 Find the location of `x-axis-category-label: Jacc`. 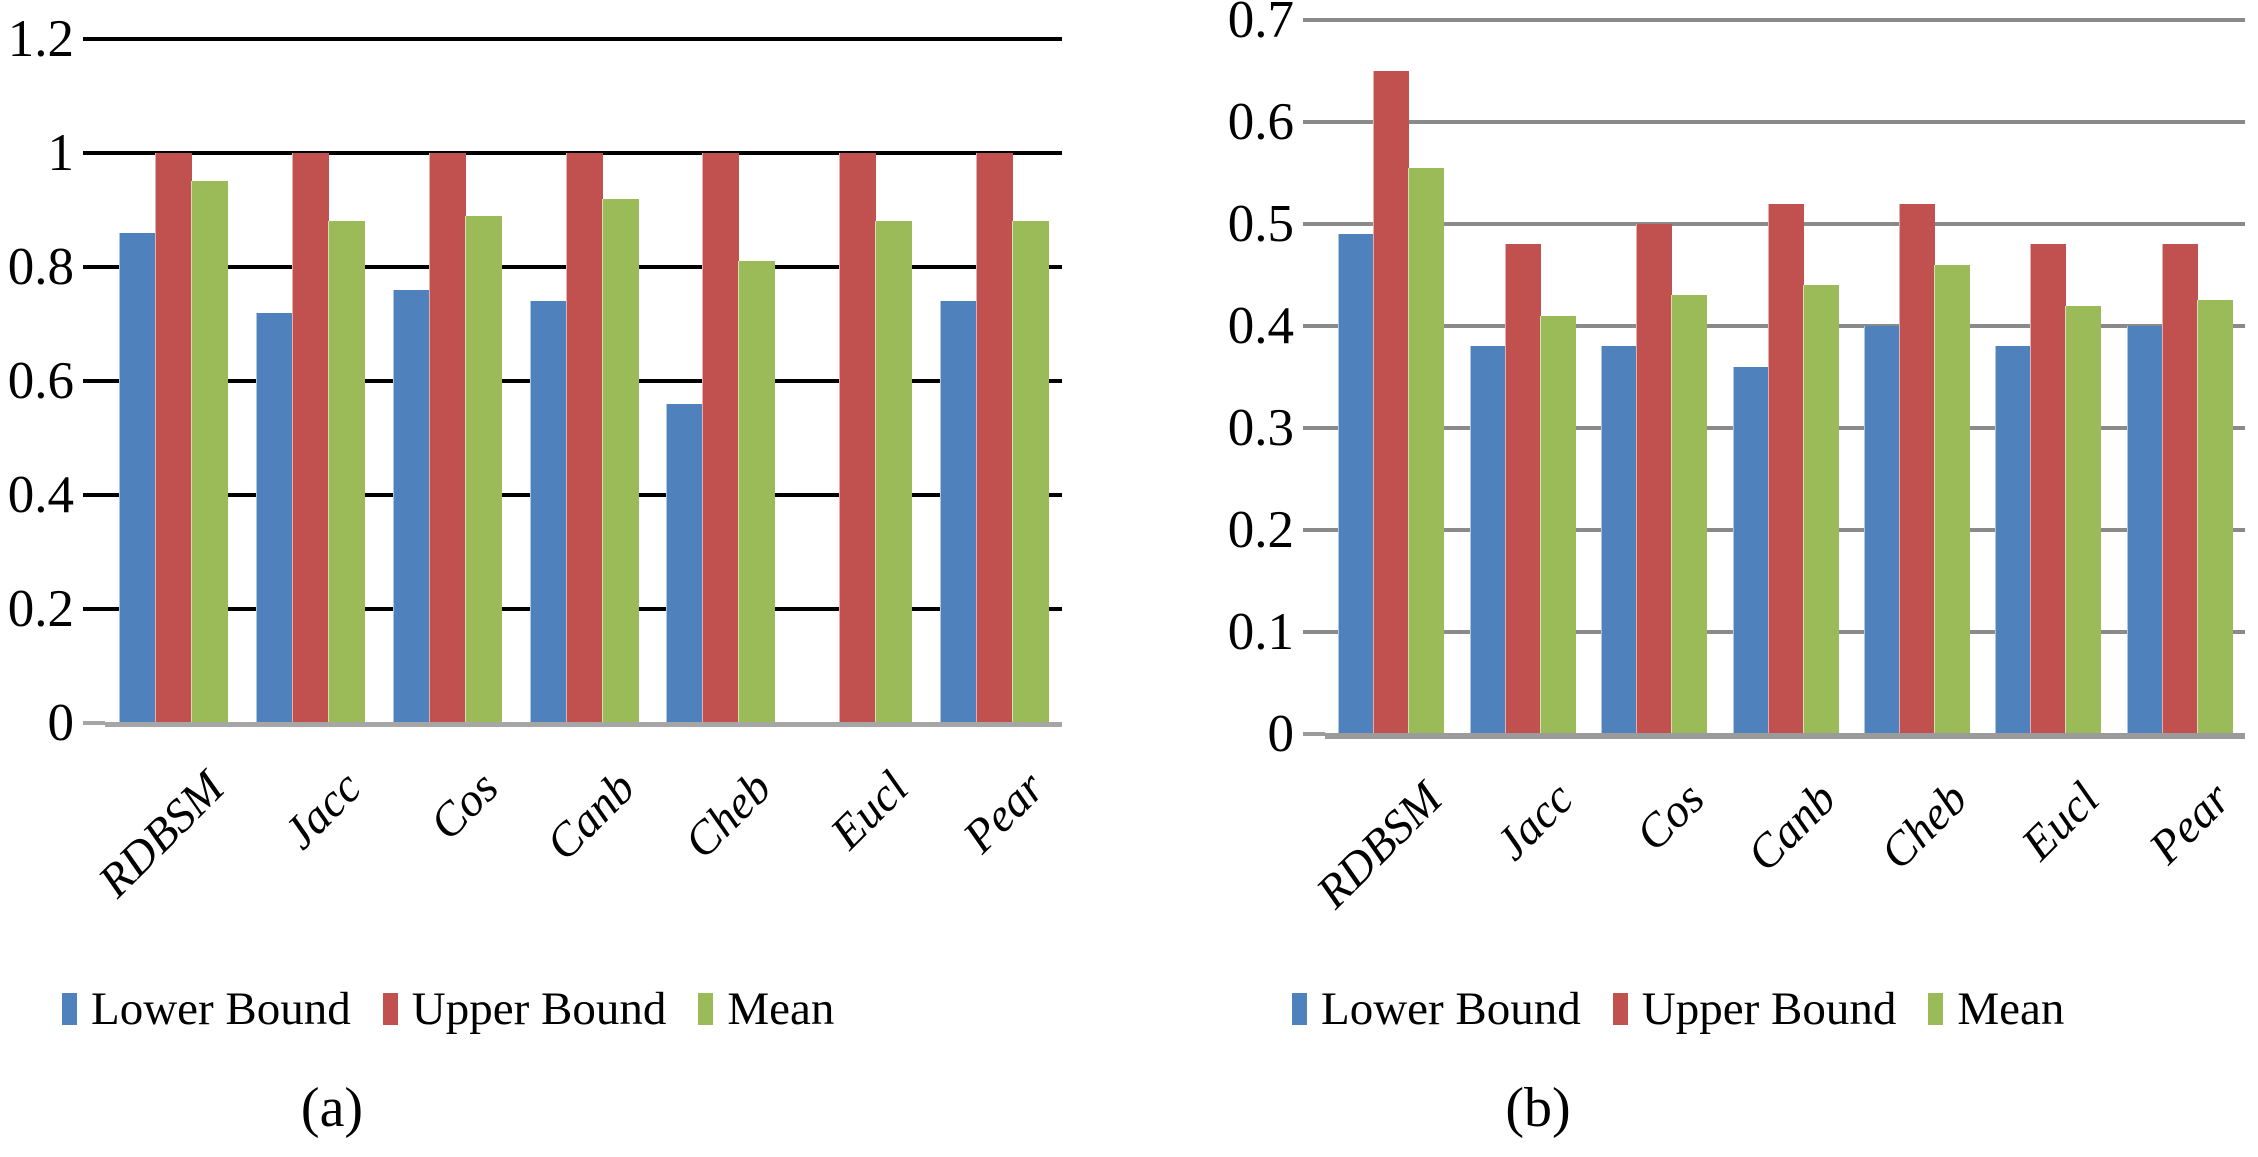

x-axis-category-label: Jacc is located at coordinates (1534, 821).